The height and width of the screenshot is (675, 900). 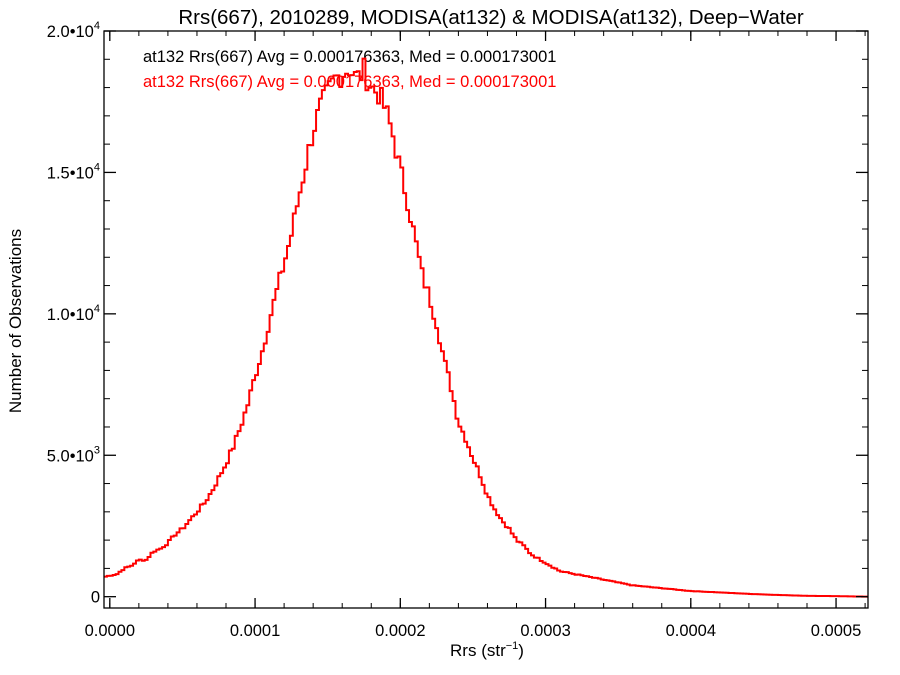 What do you see at coordinates (487, 650) in the screenshot?
I see `x-axis-label: Rrs (str−1)` at bounding box center [487, 650].